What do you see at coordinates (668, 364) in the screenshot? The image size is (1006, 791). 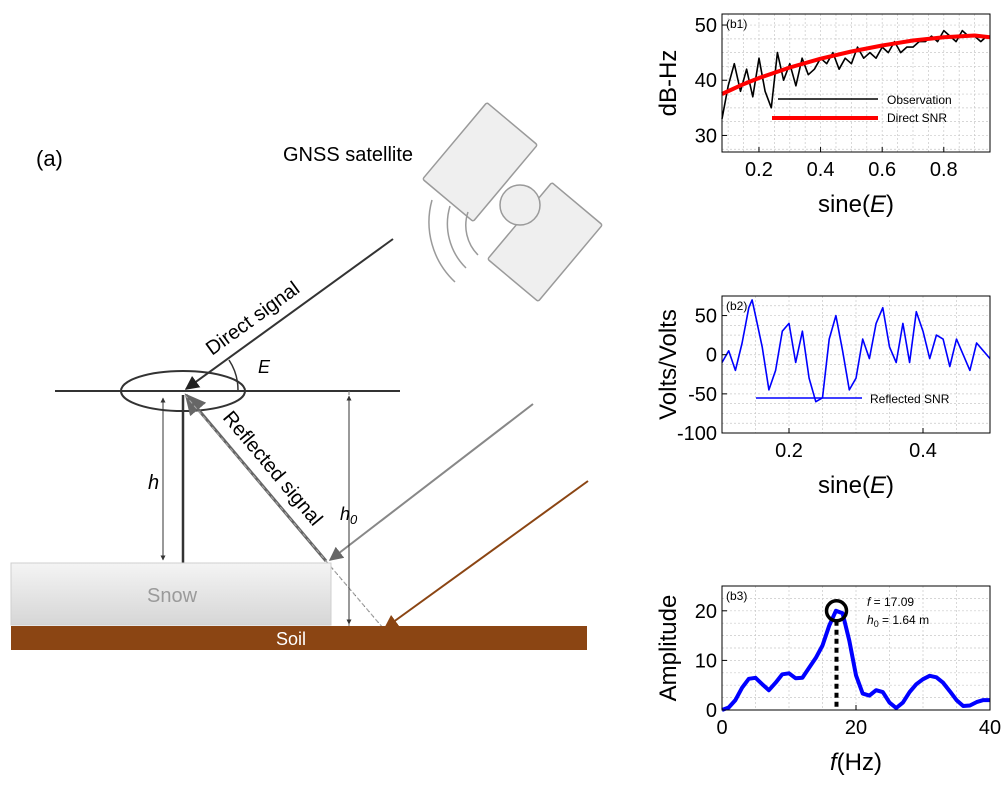 I see `y-axis-label: Volts/Volts` at bounding box center [668, 364].